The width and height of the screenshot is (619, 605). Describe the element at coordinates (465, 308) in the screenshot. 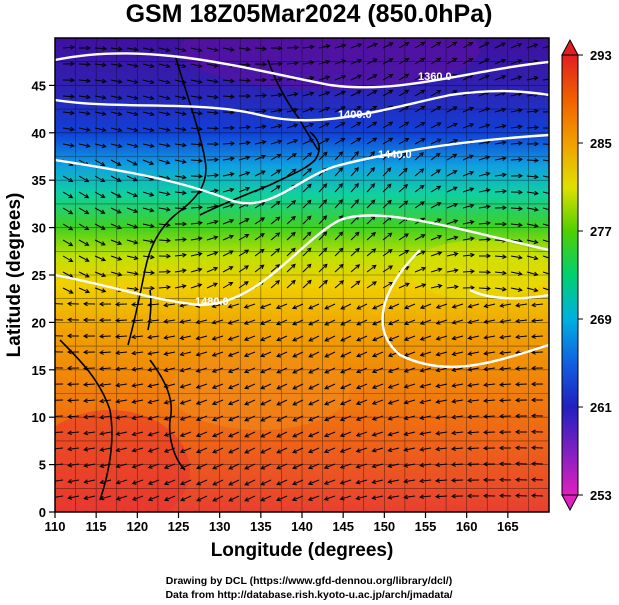

I see `contour-line` at that location.